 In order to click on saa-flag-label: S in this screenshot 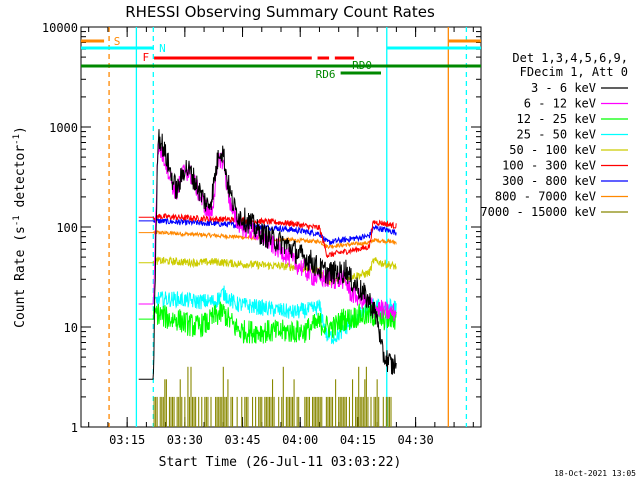, I will do `click(117, 41)`.